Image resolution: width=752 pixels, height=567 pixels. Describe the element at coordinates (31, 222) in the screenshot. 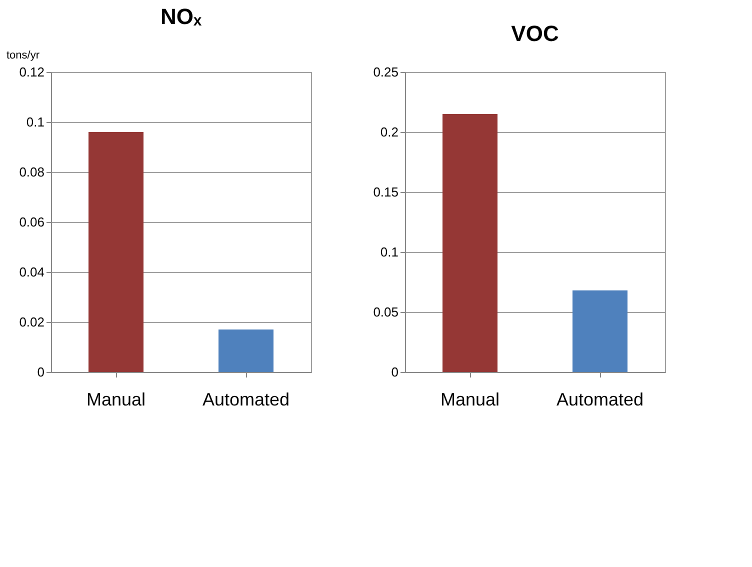

I see `y-tick-label: 0.06` at that location.